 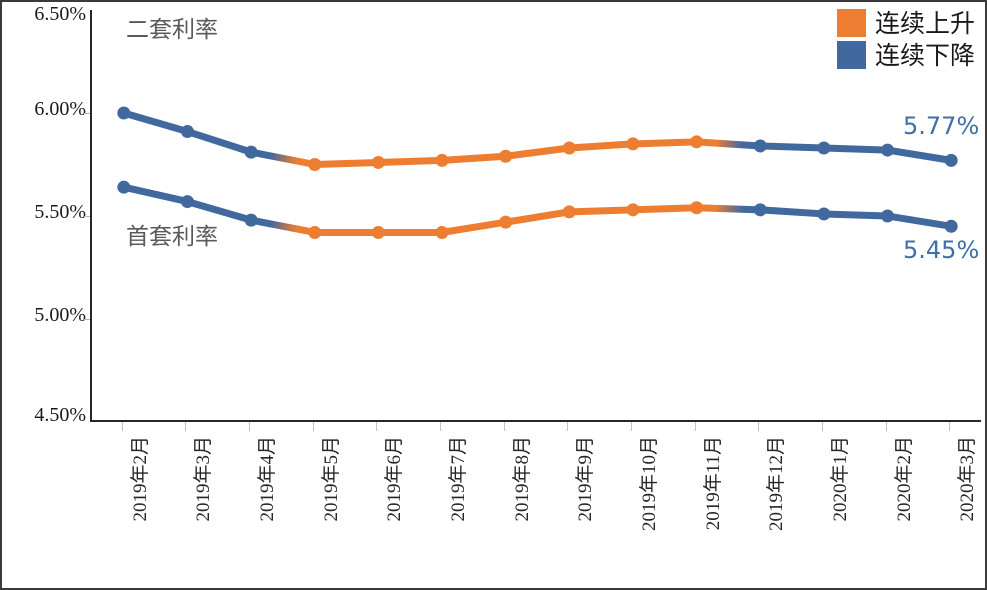 I want to click on x-tick-label: 2019年12月, so click(x=777, y=484).